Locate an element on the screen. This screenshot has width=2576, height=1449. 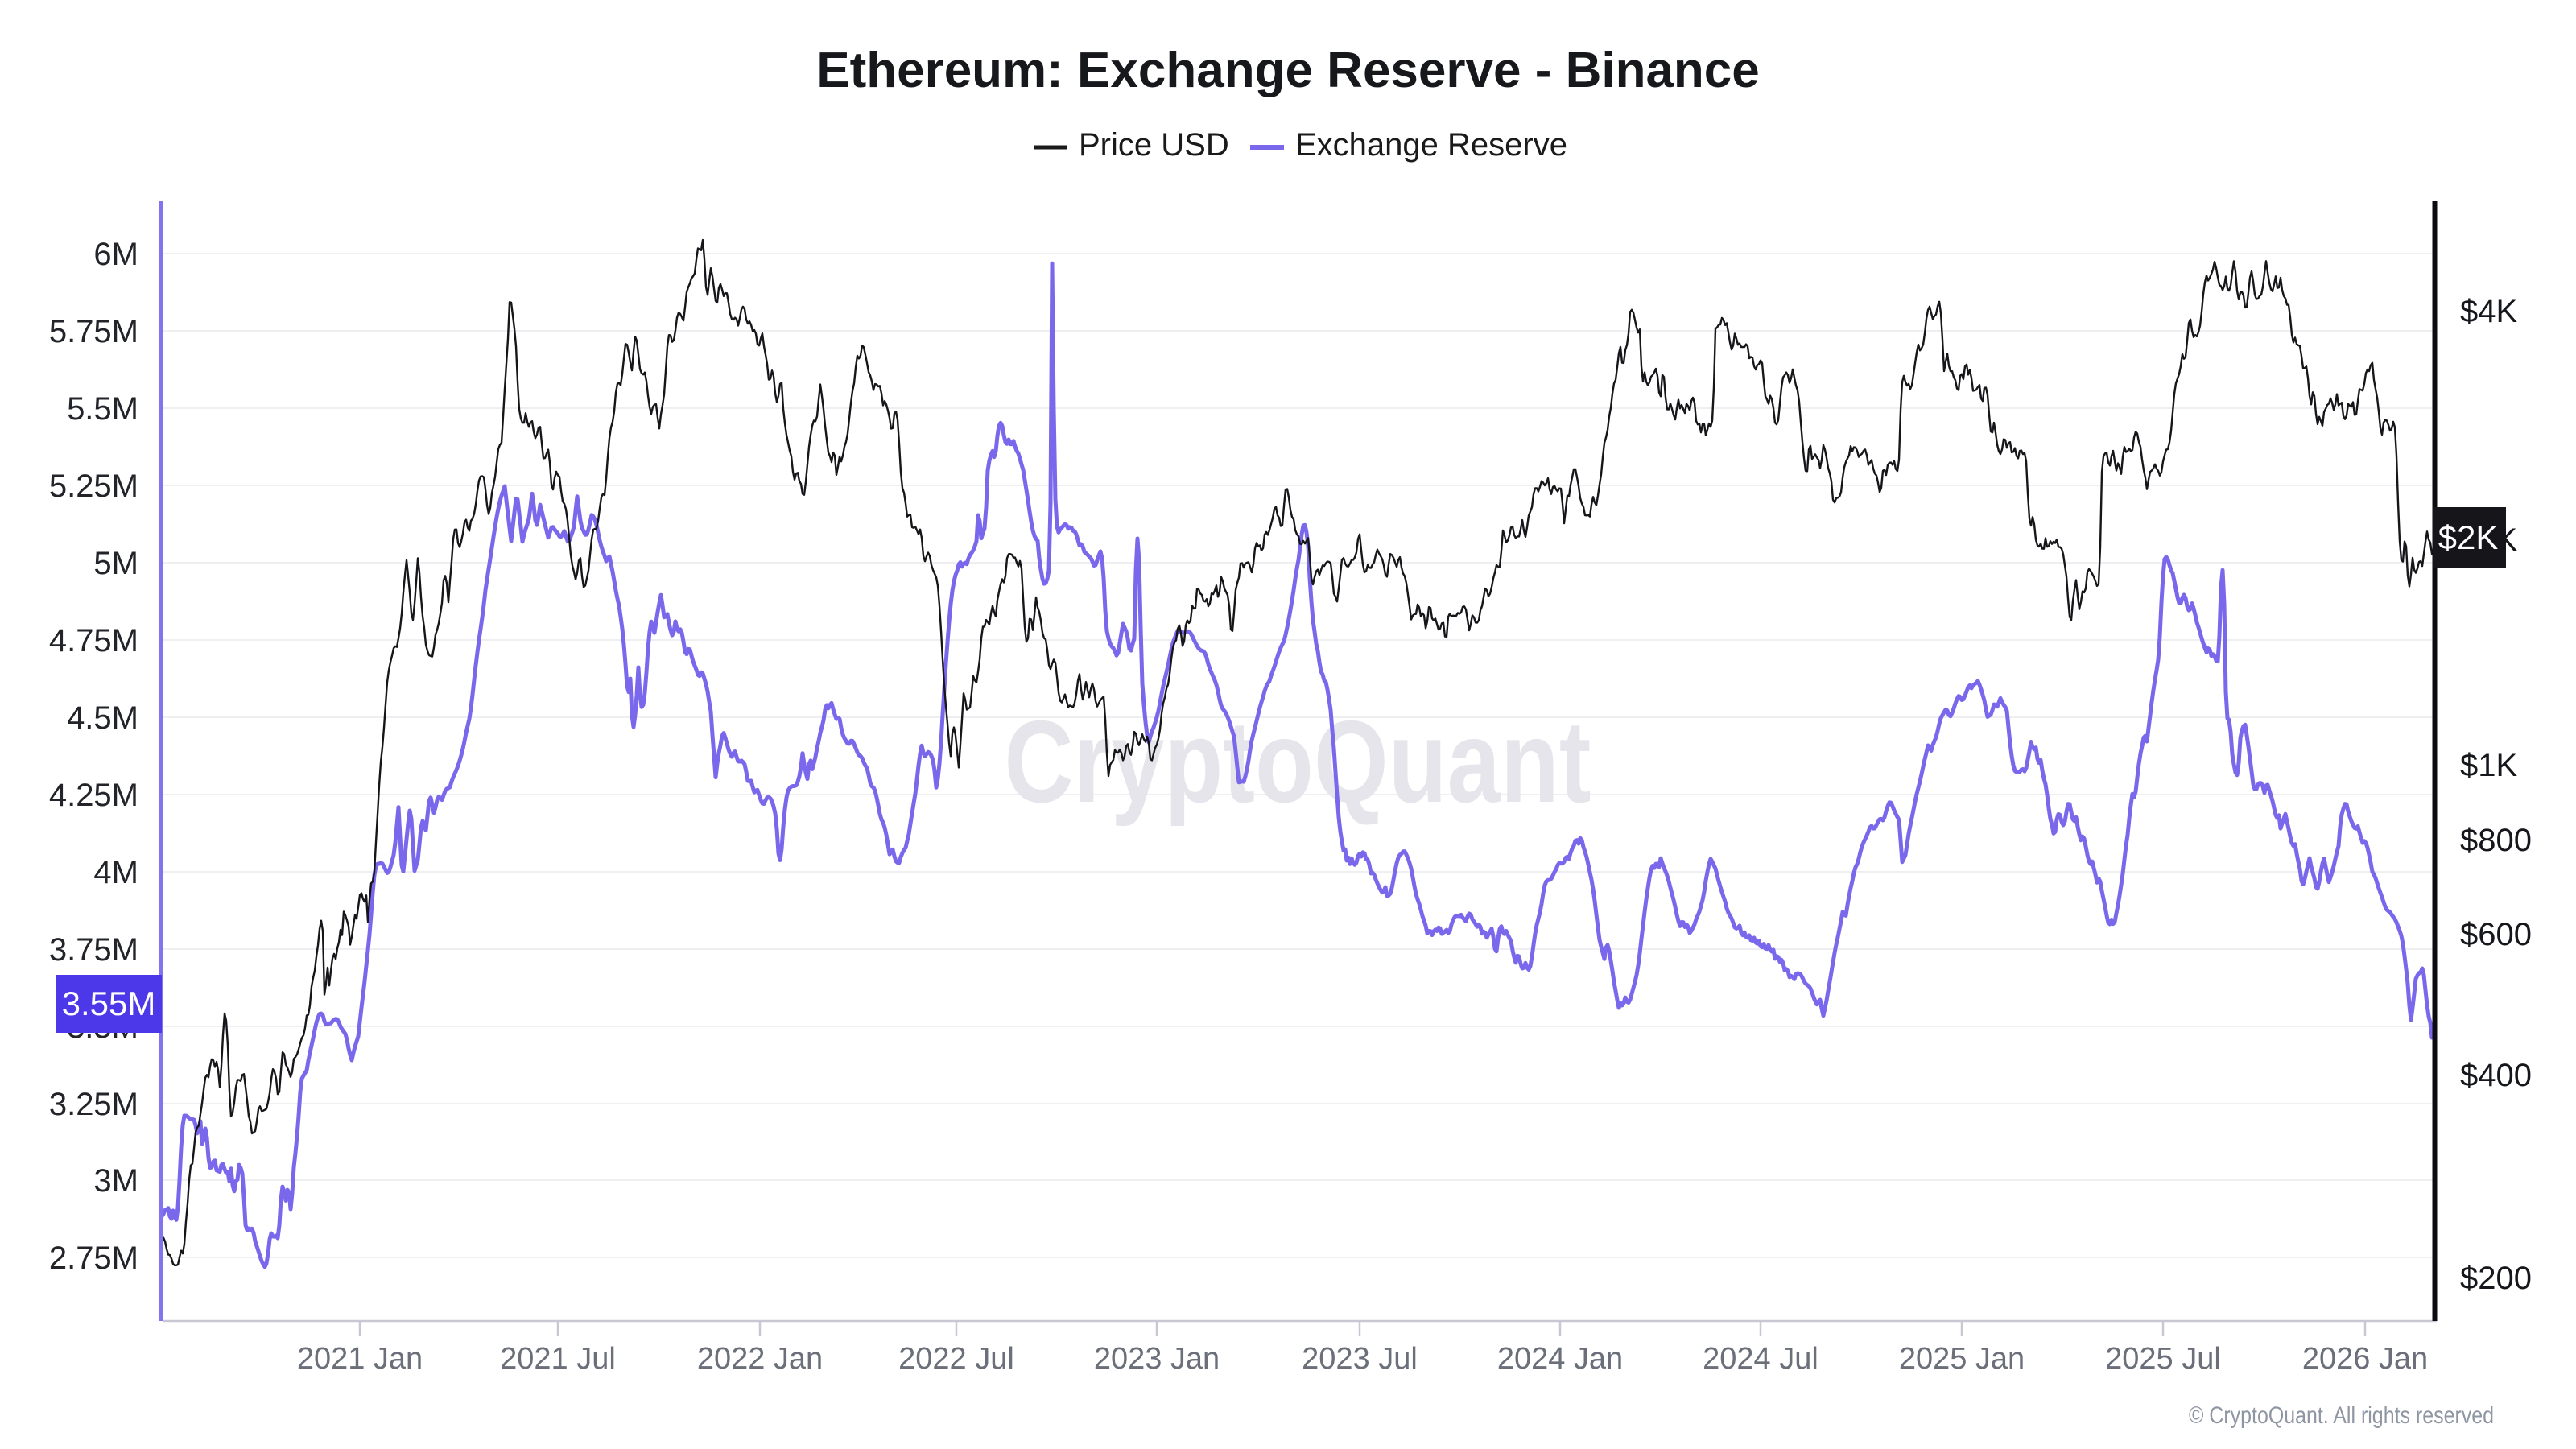
svg-text: 2021 Jul is located at coordinates (558, 1359).